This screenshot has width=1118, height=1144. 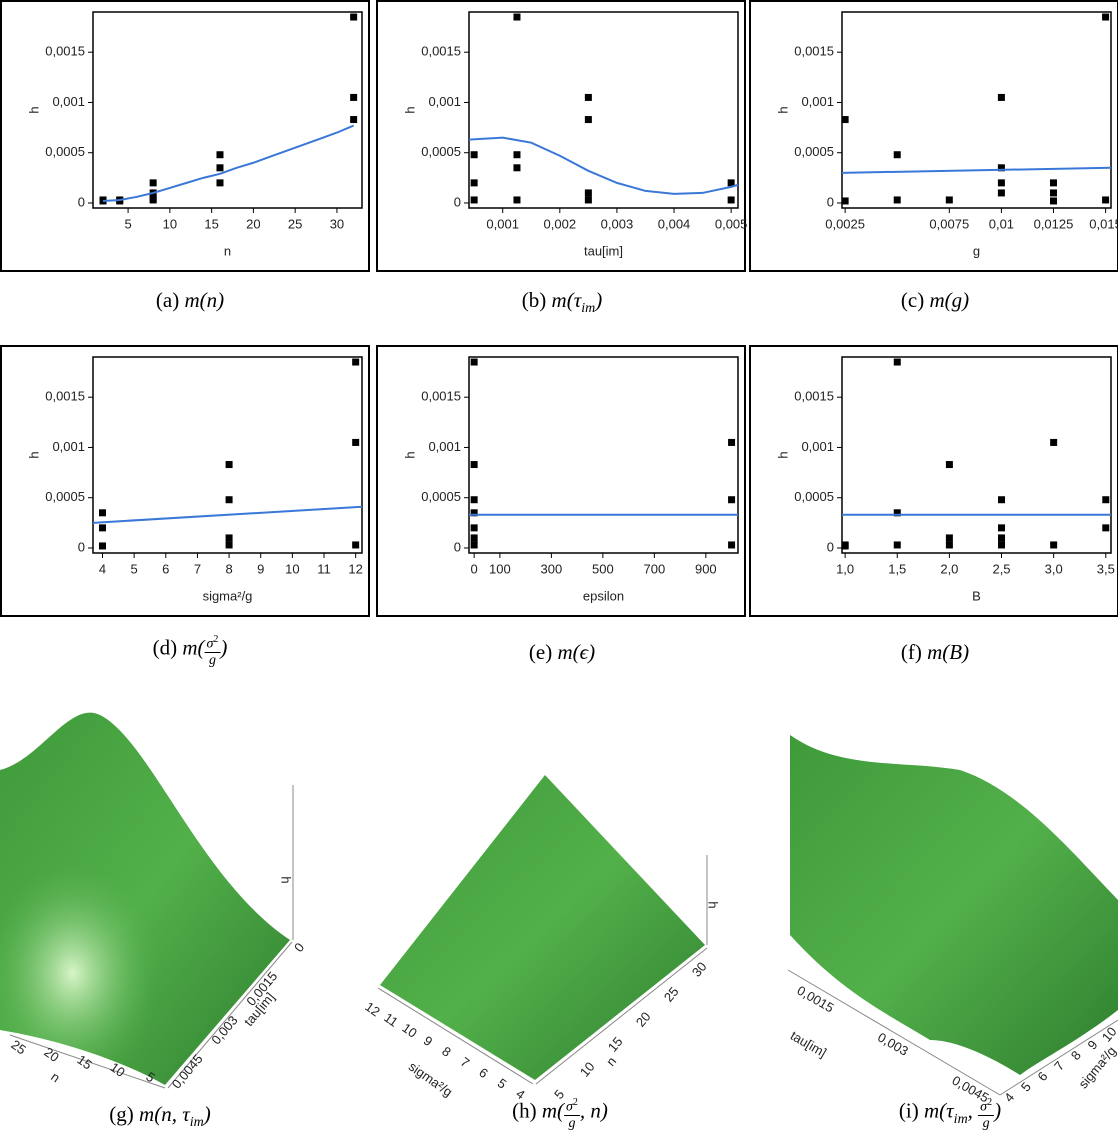 I want to click on caption: (e) m(ϵ), so click(x=562, y=652).